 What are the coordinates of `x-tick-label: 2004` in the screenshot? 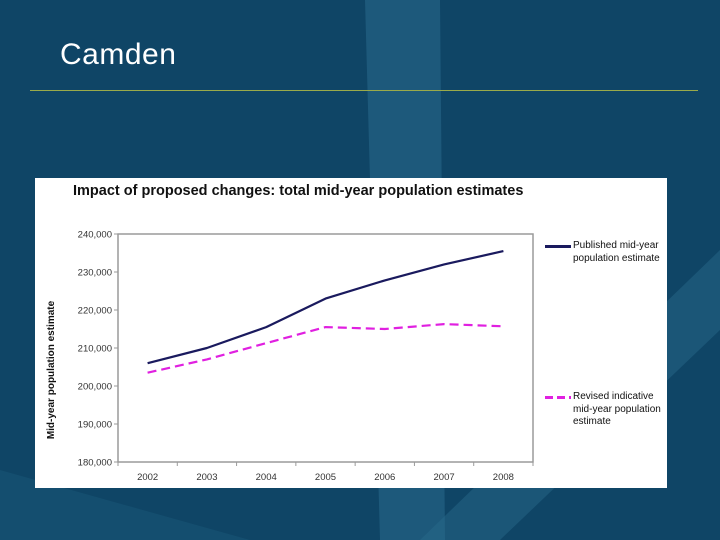 It's located at (266, 477).